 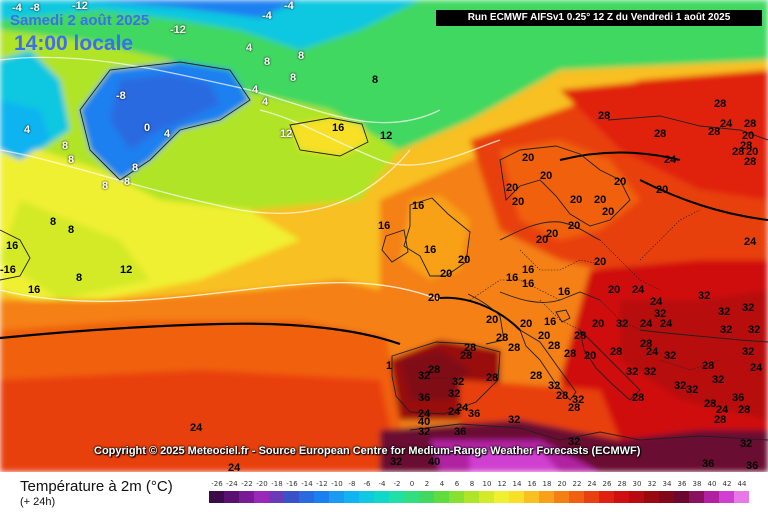 I want to click on legend-tick-label: -24, so click(x=232, y=484).